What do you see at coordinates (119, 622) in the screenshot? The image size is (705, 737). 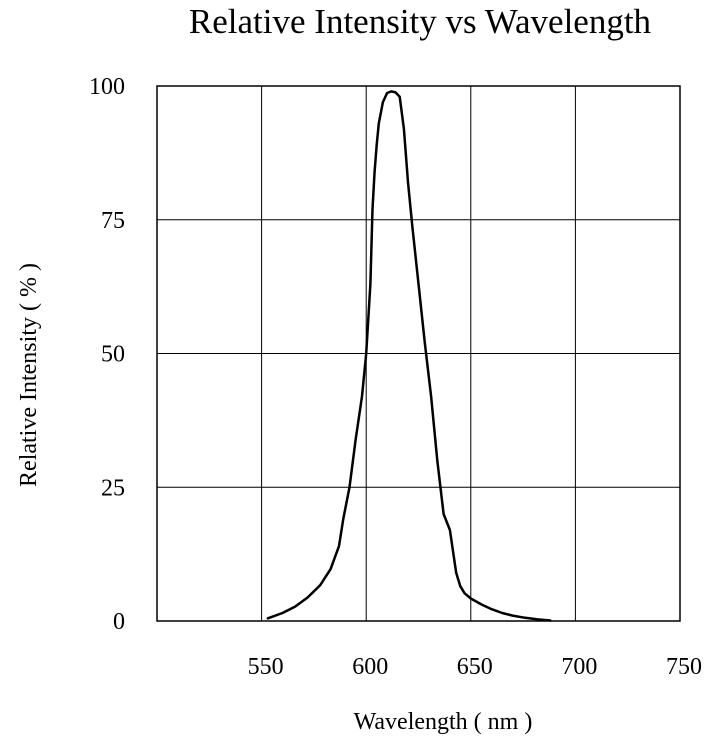 I see `y-tick-label: 0` at bounding box center [119, 622].